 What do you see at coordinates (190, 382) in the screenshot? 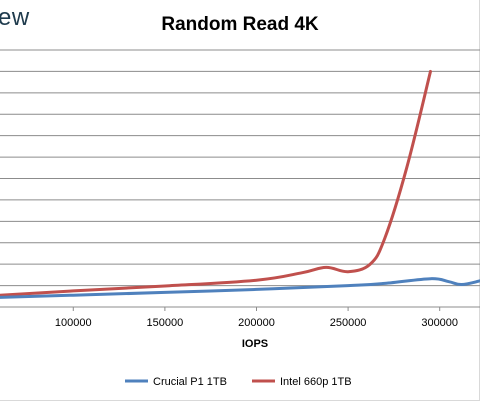
I see `legend-label-0: Crucial P1 1TB` at bounding box center [190, 382].